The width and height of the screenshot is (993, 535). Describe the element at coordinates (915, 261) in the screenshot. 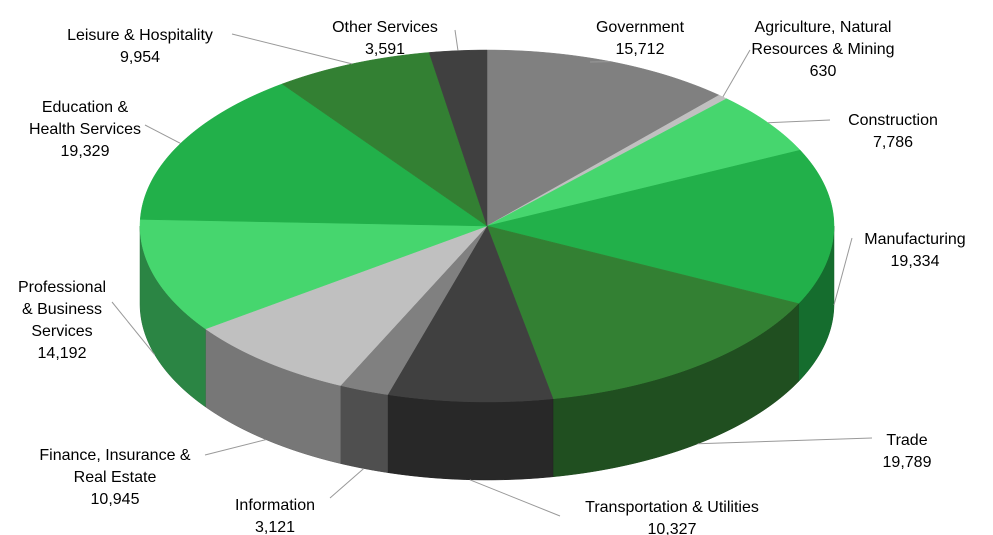

I see `value-label: 19,334` at that location.